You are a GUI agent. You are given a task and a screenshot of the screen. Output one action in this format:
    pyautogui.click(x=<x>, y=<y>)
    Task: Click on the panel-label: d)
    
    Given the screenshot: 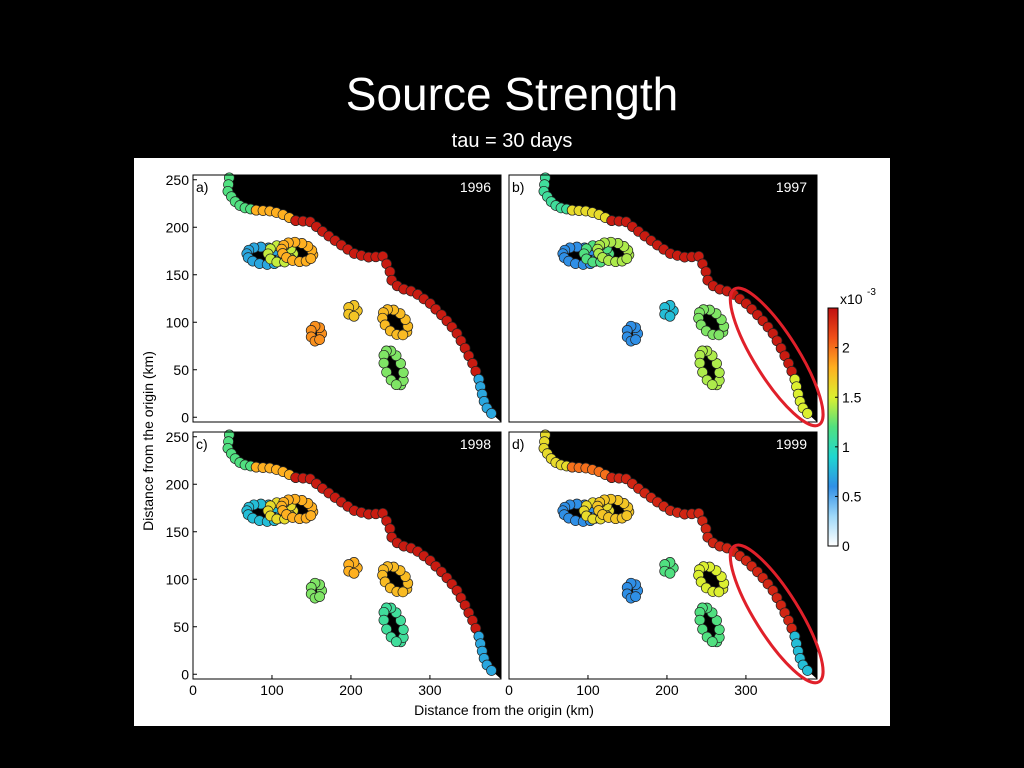 What is the action you would take?
    pyautogui.click(x=518, y=444)
    